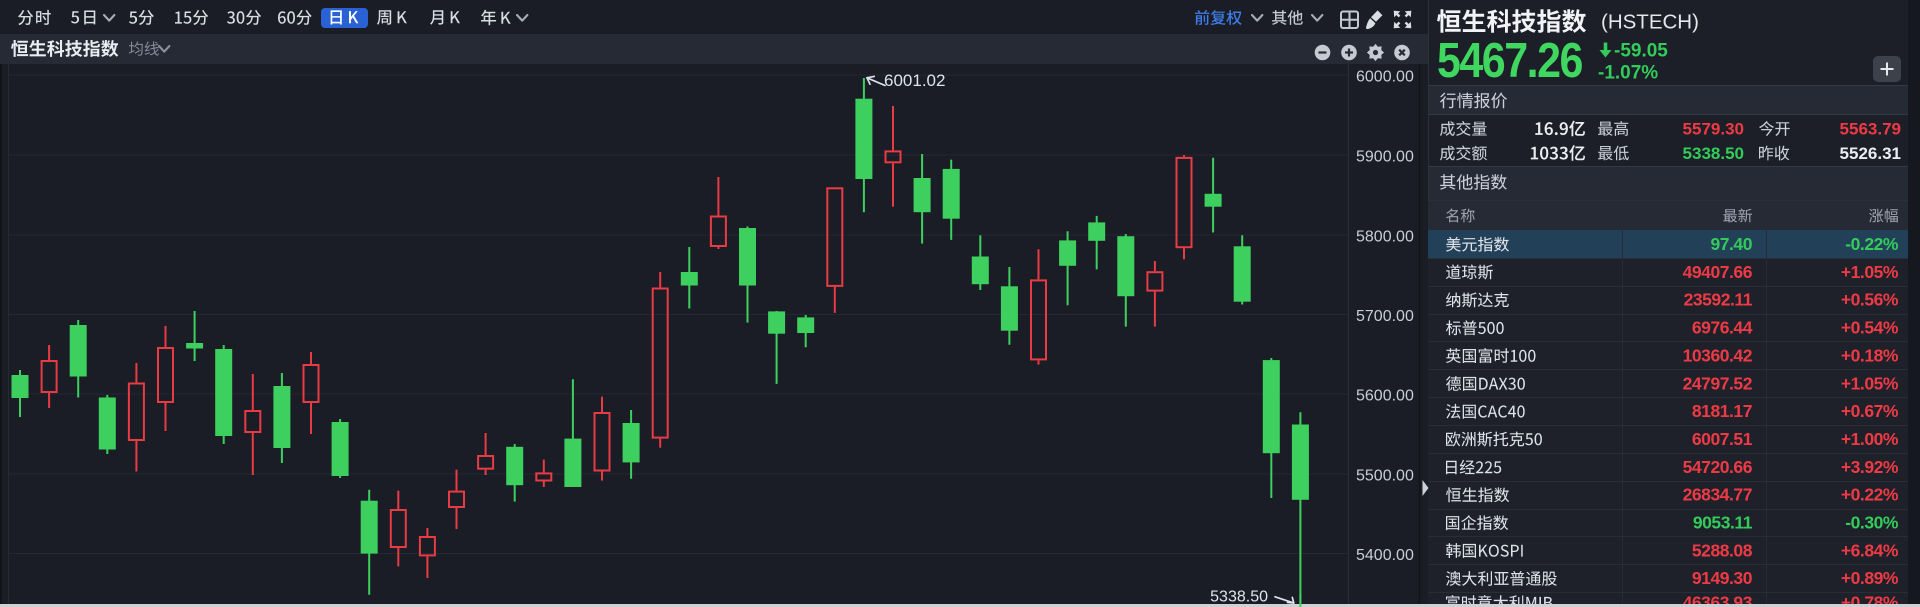 This screenshot has width=1920, height=607. Describe the element at coordinates (1385, 476) in the screenshot. I see `svg-text: 5500.00` at that location.